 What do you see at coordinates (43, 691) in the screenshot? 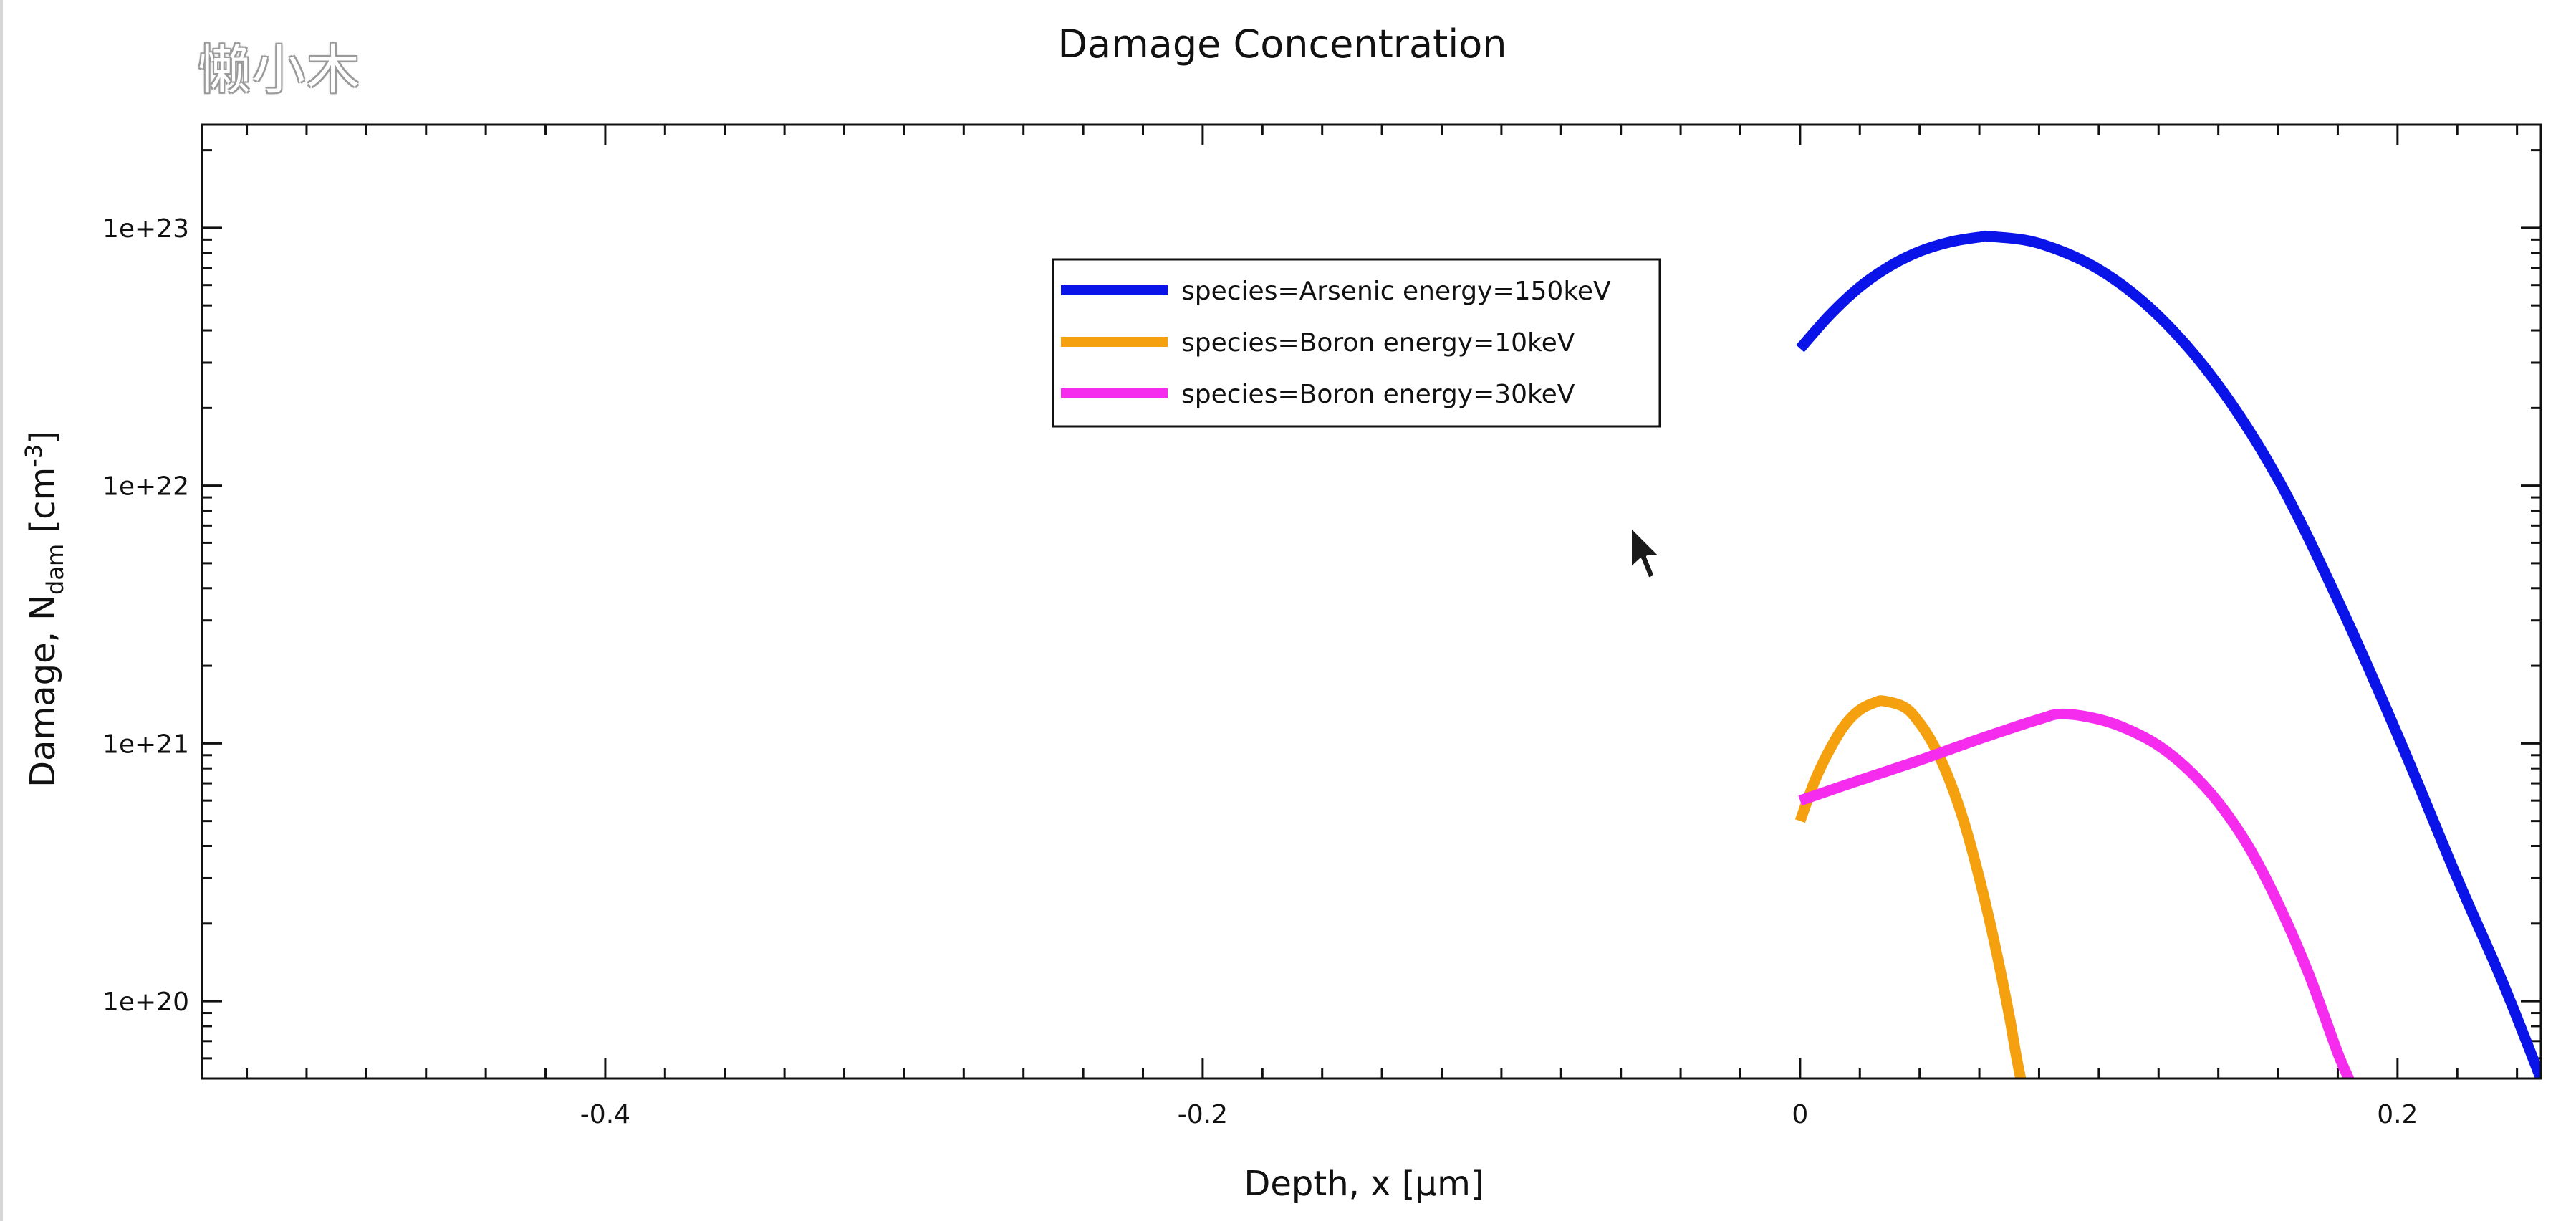
I see `y-axis-label-prefix: Damage, N` at bounding box center [43, 691].